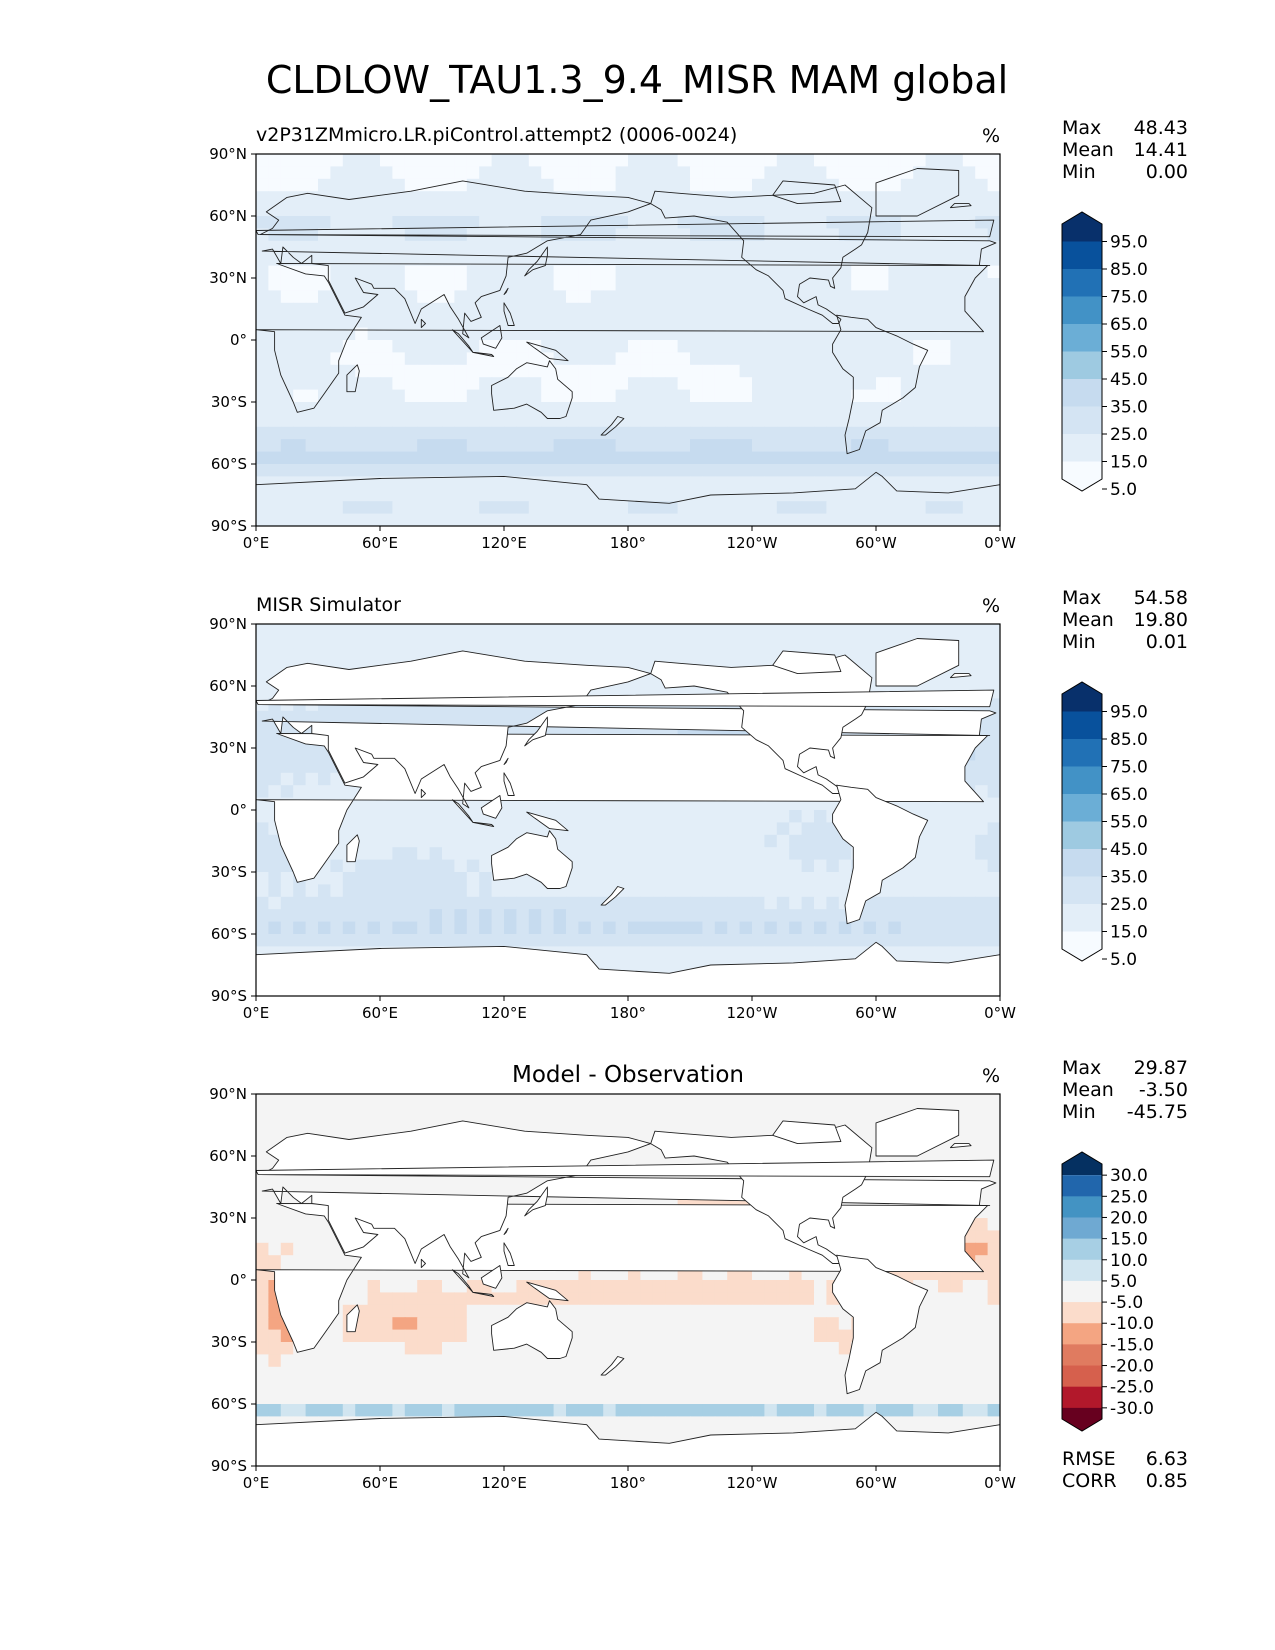 The width and height of the screenshot is (1275, 1650). What do you see at coordinates (1104, 825) in the screenshot?
I see `colorbar: 95.085.075.065.055.045.035.025.015.05.0` at bounding box center [1104, 825].